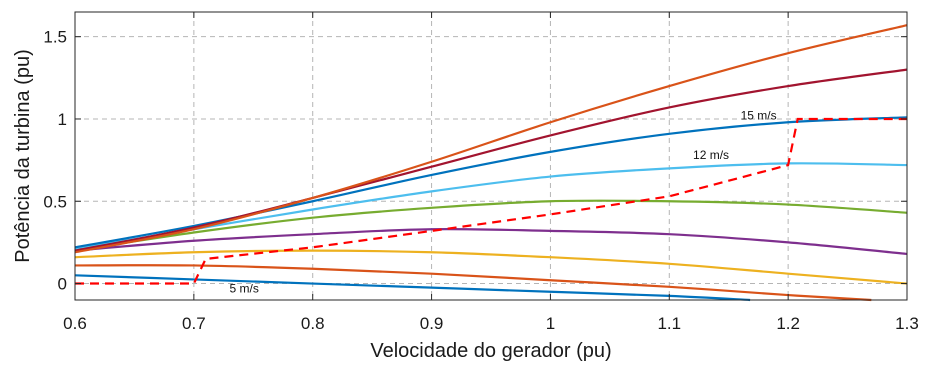 The image size is (925, 367). What do you see at coordinates (23, 155) in the screenshot?
I see `y-axis-label: Potência da turbina (pu)` at bounding box center [23, 155].